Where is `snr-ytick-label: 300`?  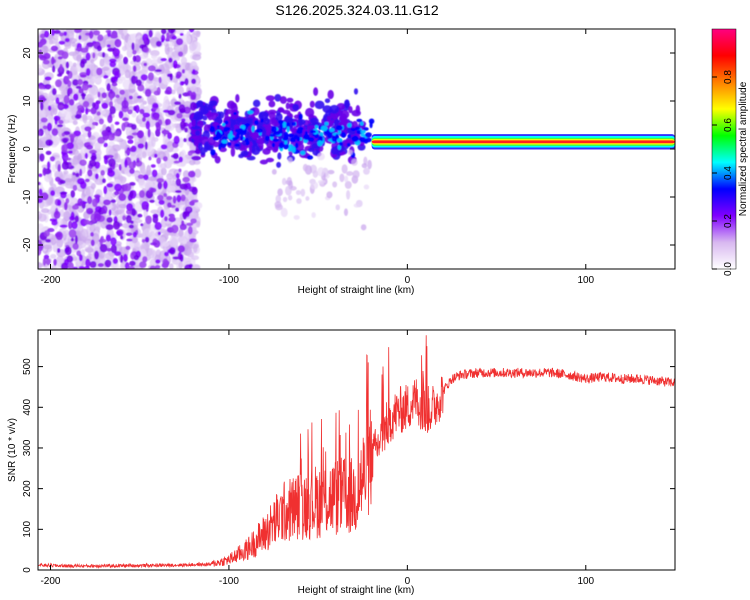
snr-ytick-label: 300 is located at coordinates (27, 447).